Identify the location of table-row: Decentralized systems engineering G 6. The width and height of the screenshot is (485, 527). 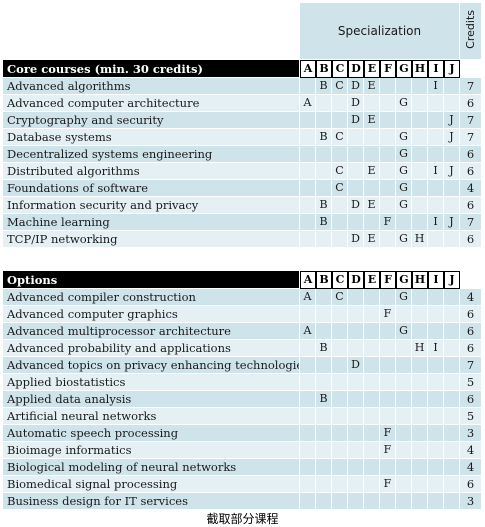
(242, 154).